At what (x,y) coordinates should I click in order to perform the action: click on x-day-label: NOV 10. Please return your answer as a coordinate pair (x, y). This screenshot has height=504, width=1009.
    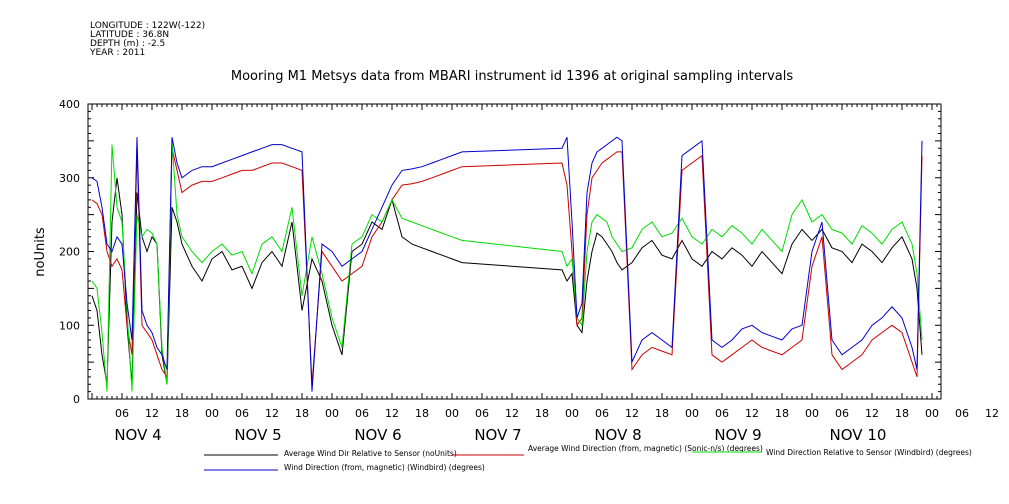
    Looking at the image, I should click on (858, 435).